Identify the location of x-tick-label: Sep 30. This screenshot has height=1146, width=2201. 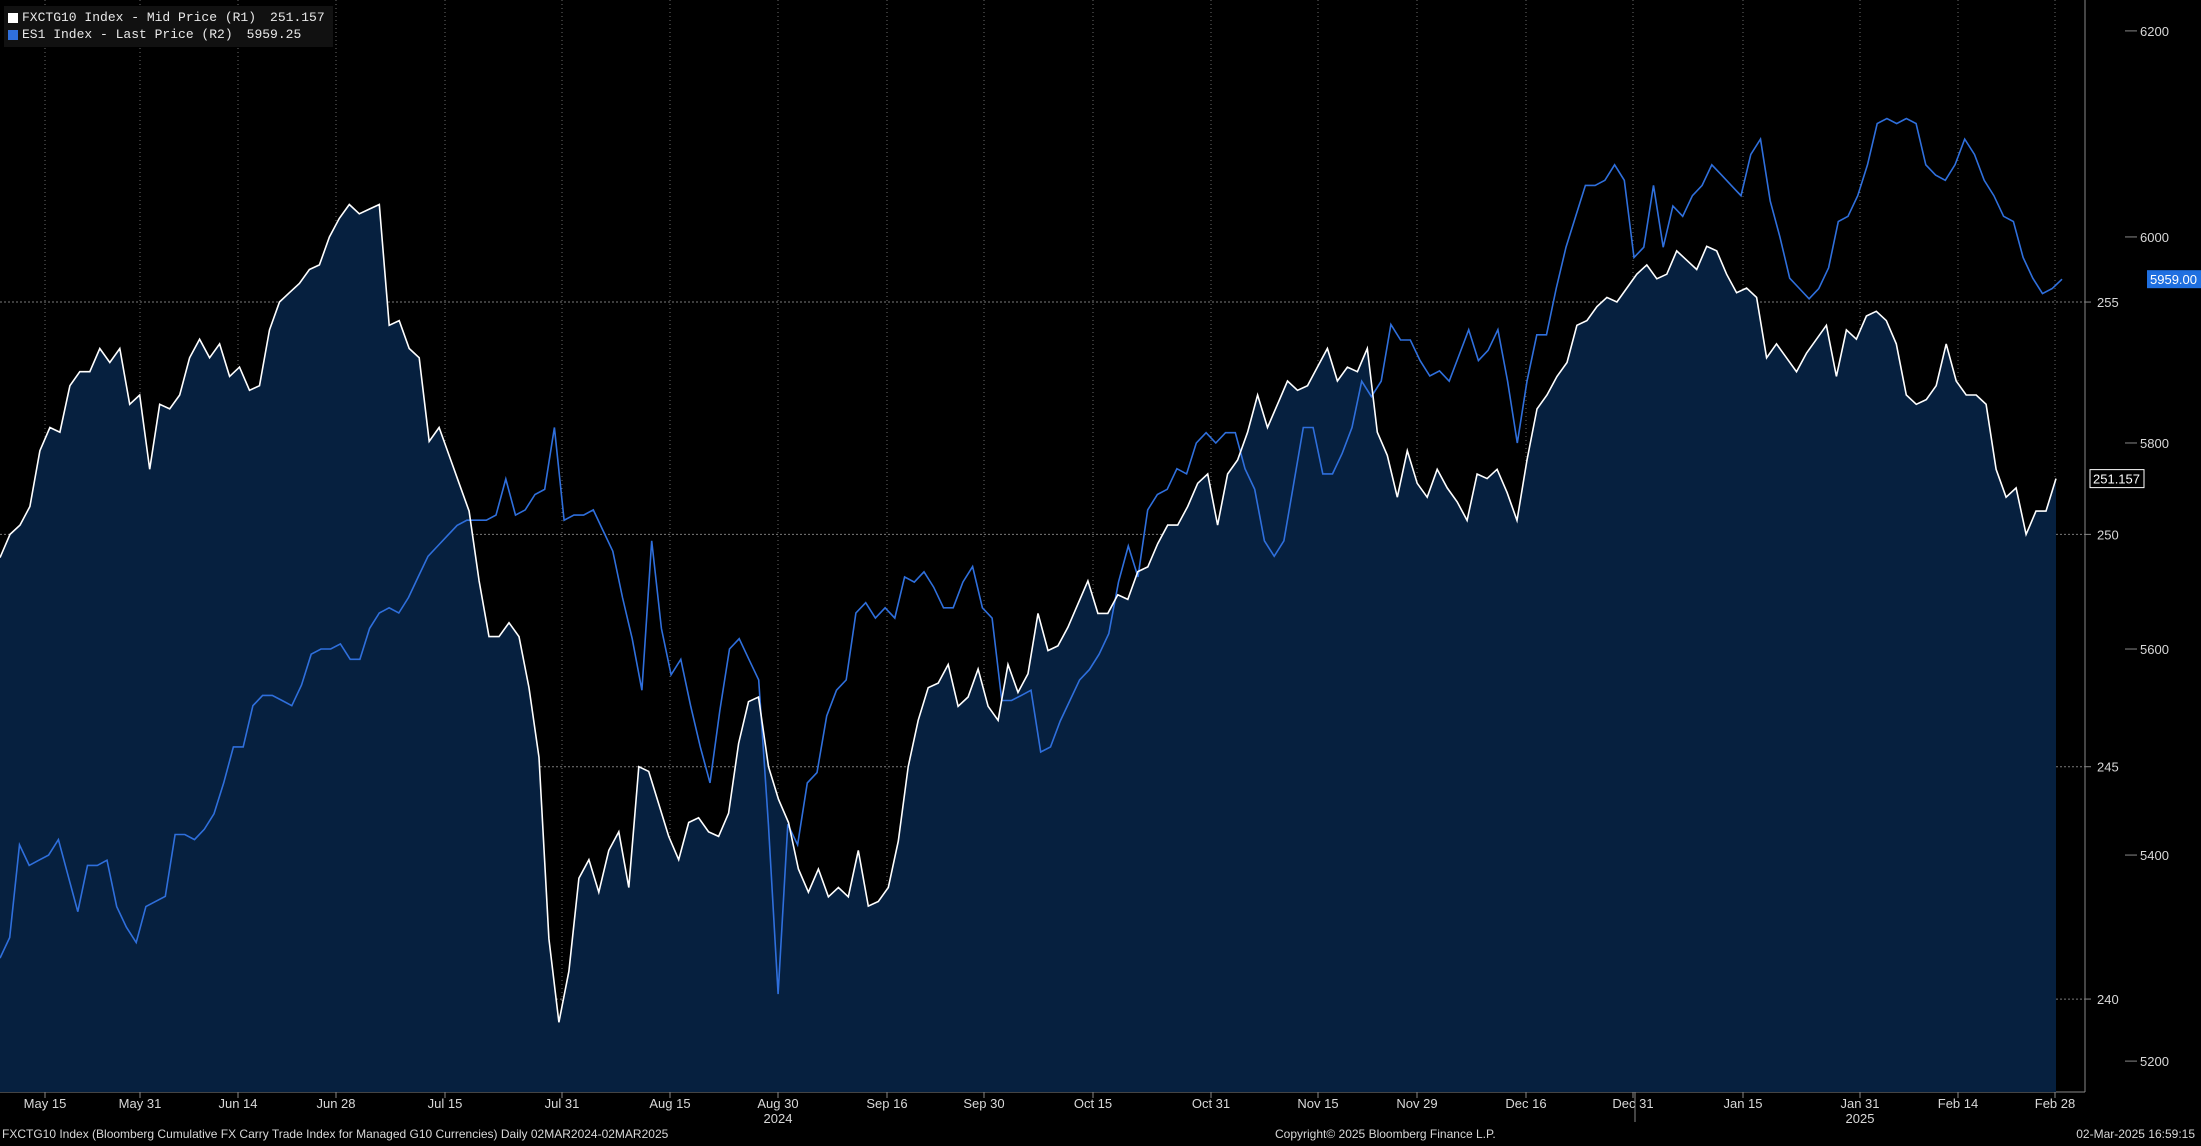
(983, 1103).